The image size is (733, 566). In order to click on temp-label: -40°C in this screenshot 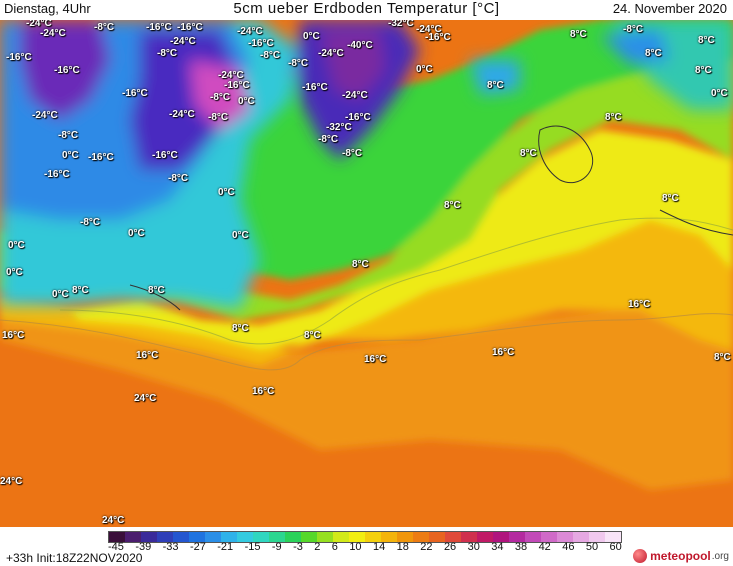, I will do `click(360, 45)`.